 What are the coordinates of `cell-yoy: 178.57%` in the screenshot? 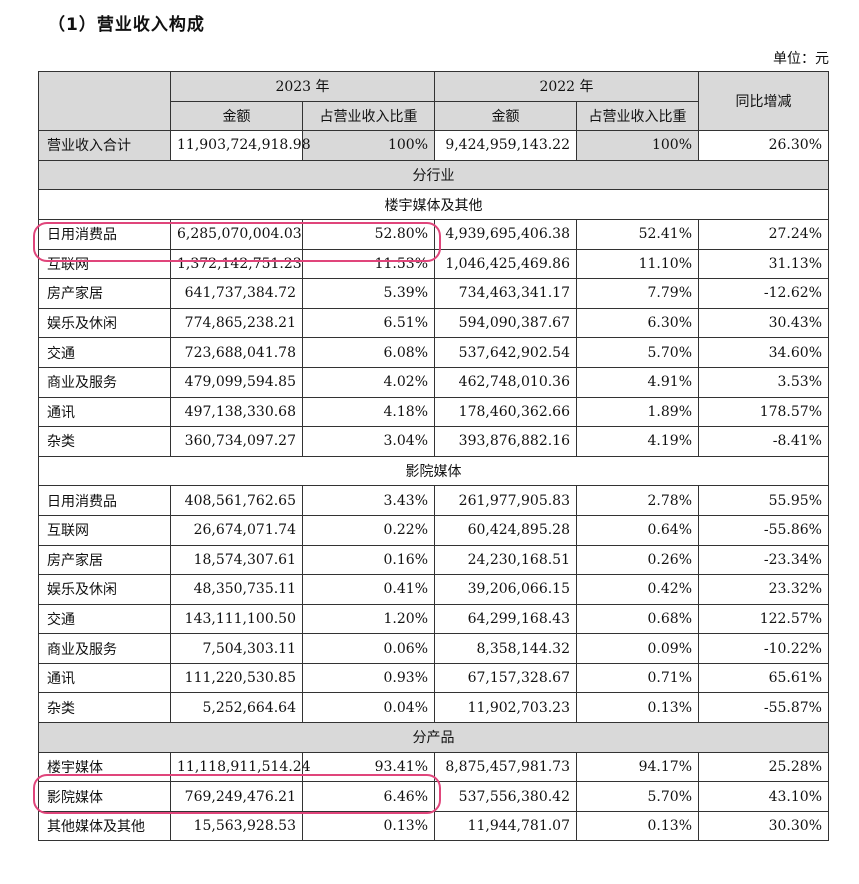 It's located at (763, 412).